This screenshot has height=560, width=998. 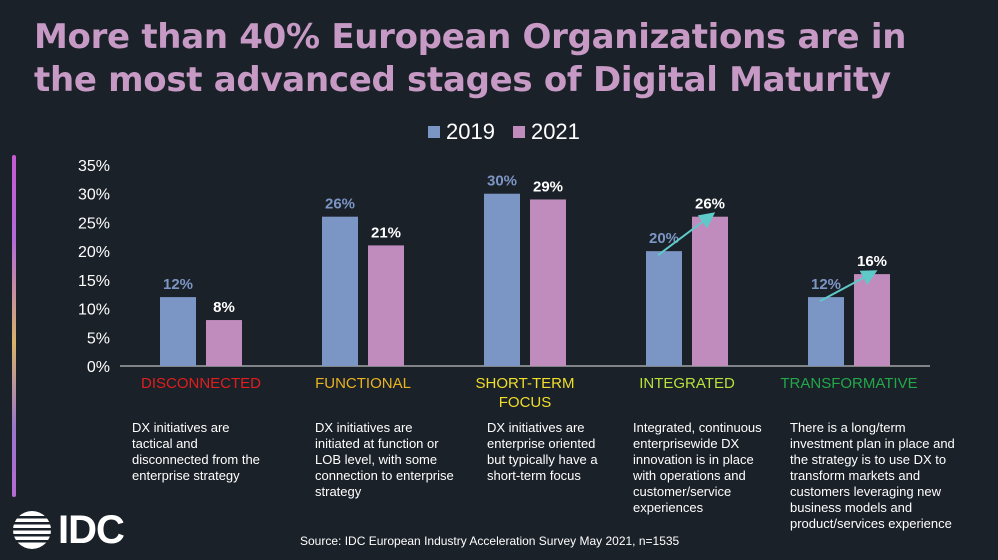 I want to click on stage-label-1: FUNCTIONAL, so click(x=363, y=383).